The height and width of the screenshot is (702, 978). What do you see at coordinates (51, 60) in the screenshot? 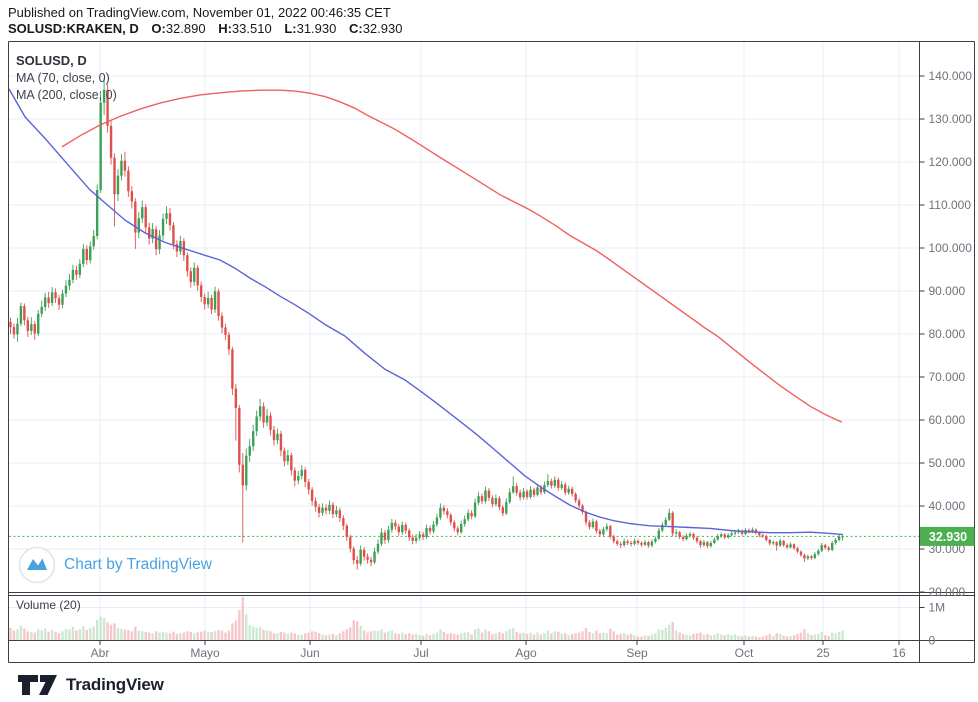
I see `legend-symbol: SOLUSD, D` at bounding box center [51, 60].